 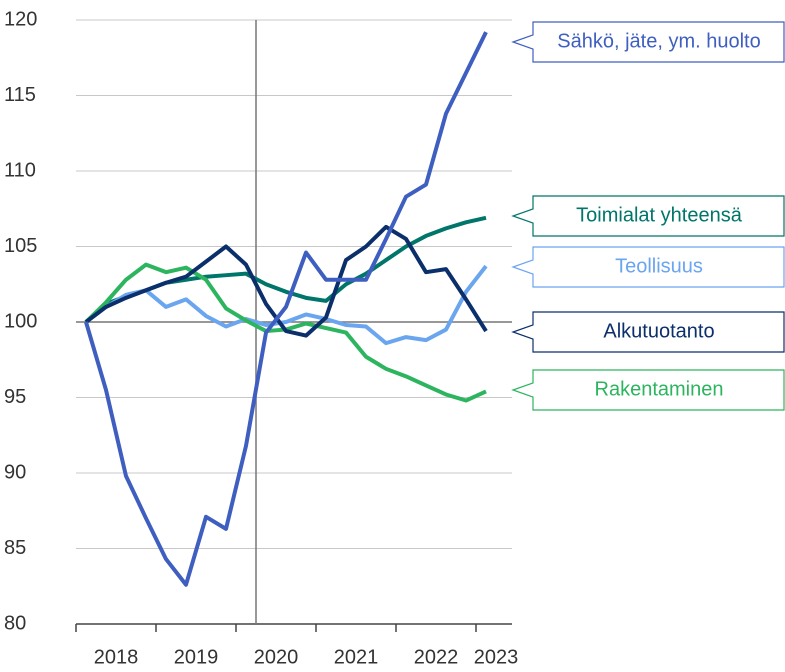 I want to click on legend-label: Rakentaminen, so click(x=659, y=389).